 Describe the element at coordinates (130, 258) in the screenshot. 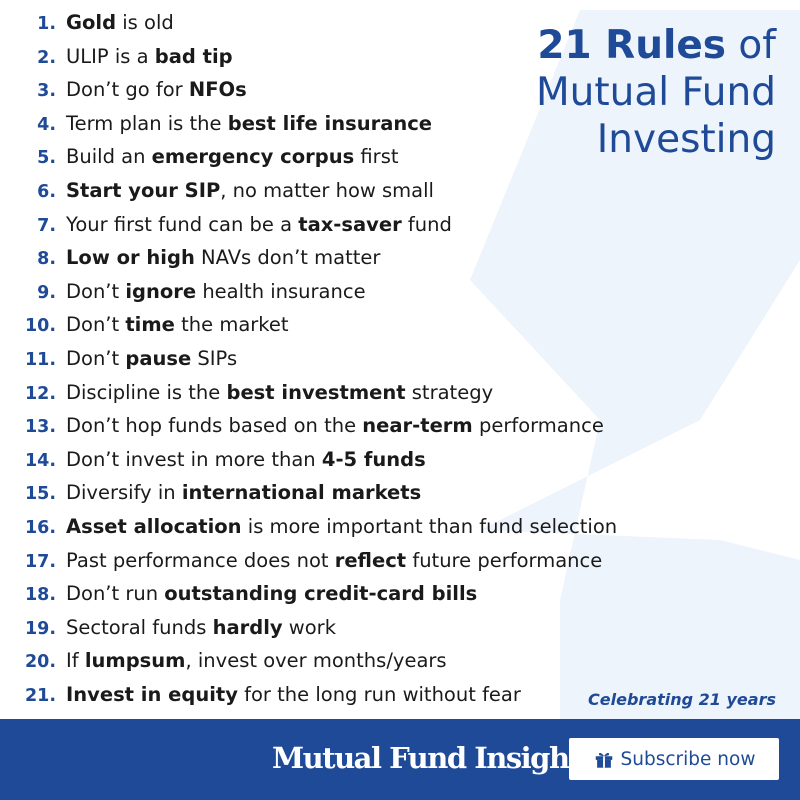

I see `rule-emphasis: Low or high` at that location.